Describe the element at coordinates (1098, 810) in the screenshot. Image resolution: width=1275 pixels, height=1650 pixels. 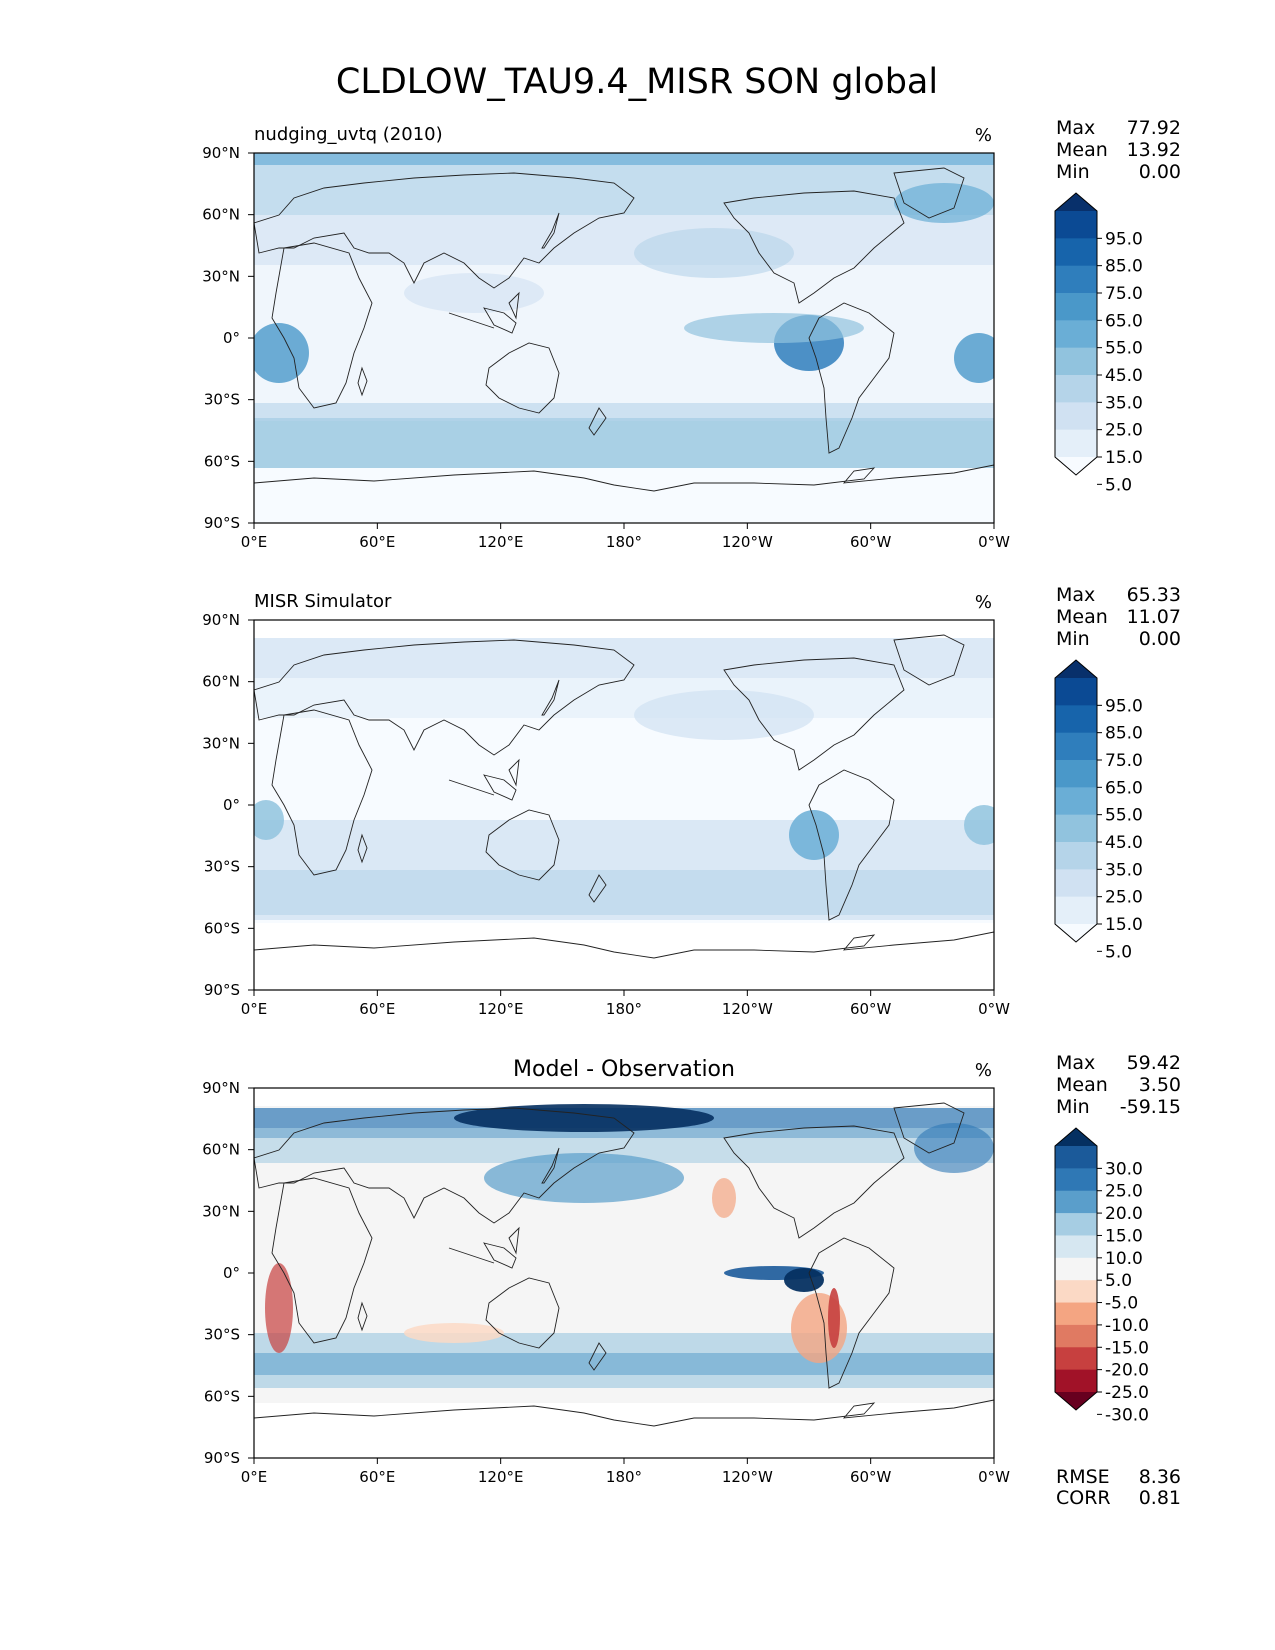
I see `colorbar: 95.0 85.0 75.0 65.0 55.0 45.0 35.0 25.0 15.0 5.0` at that location.